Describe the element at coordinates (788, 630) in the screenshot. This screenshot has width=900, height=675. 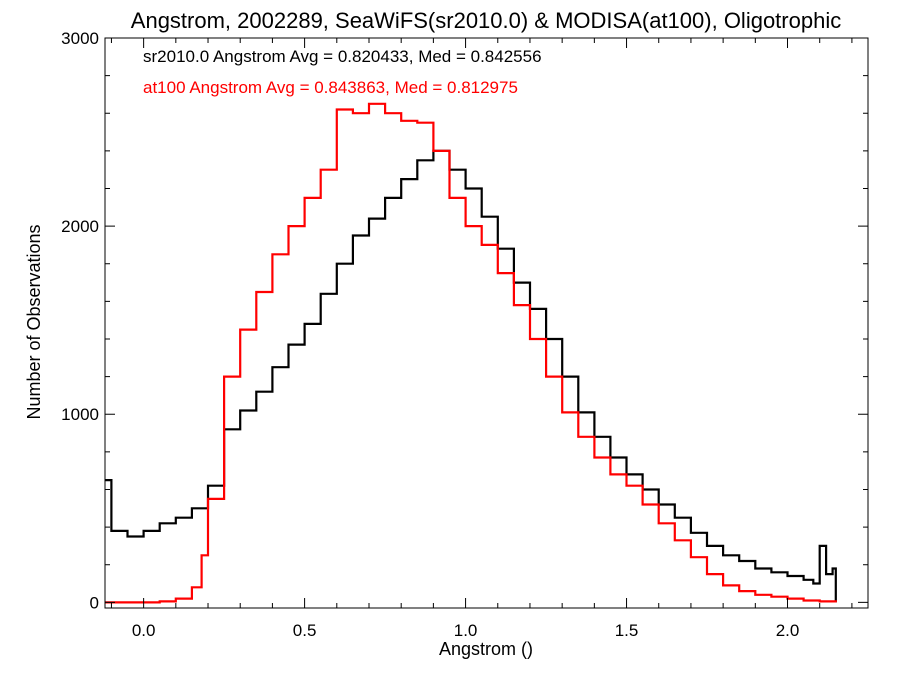
I see `x-tick-label: 2.0` at that location.